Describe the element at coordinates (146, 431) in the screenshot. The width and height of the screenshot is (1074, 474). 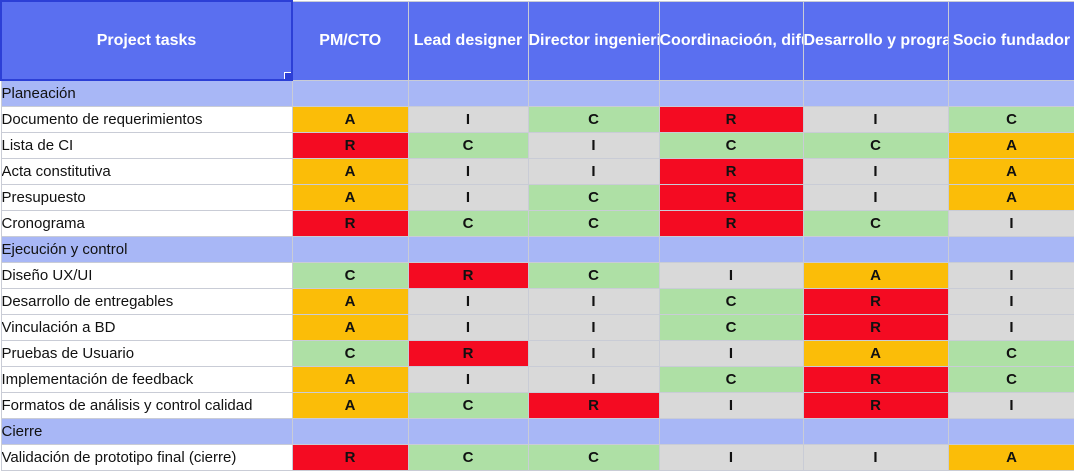
I see `section-label-cell: Cierre` at that location.